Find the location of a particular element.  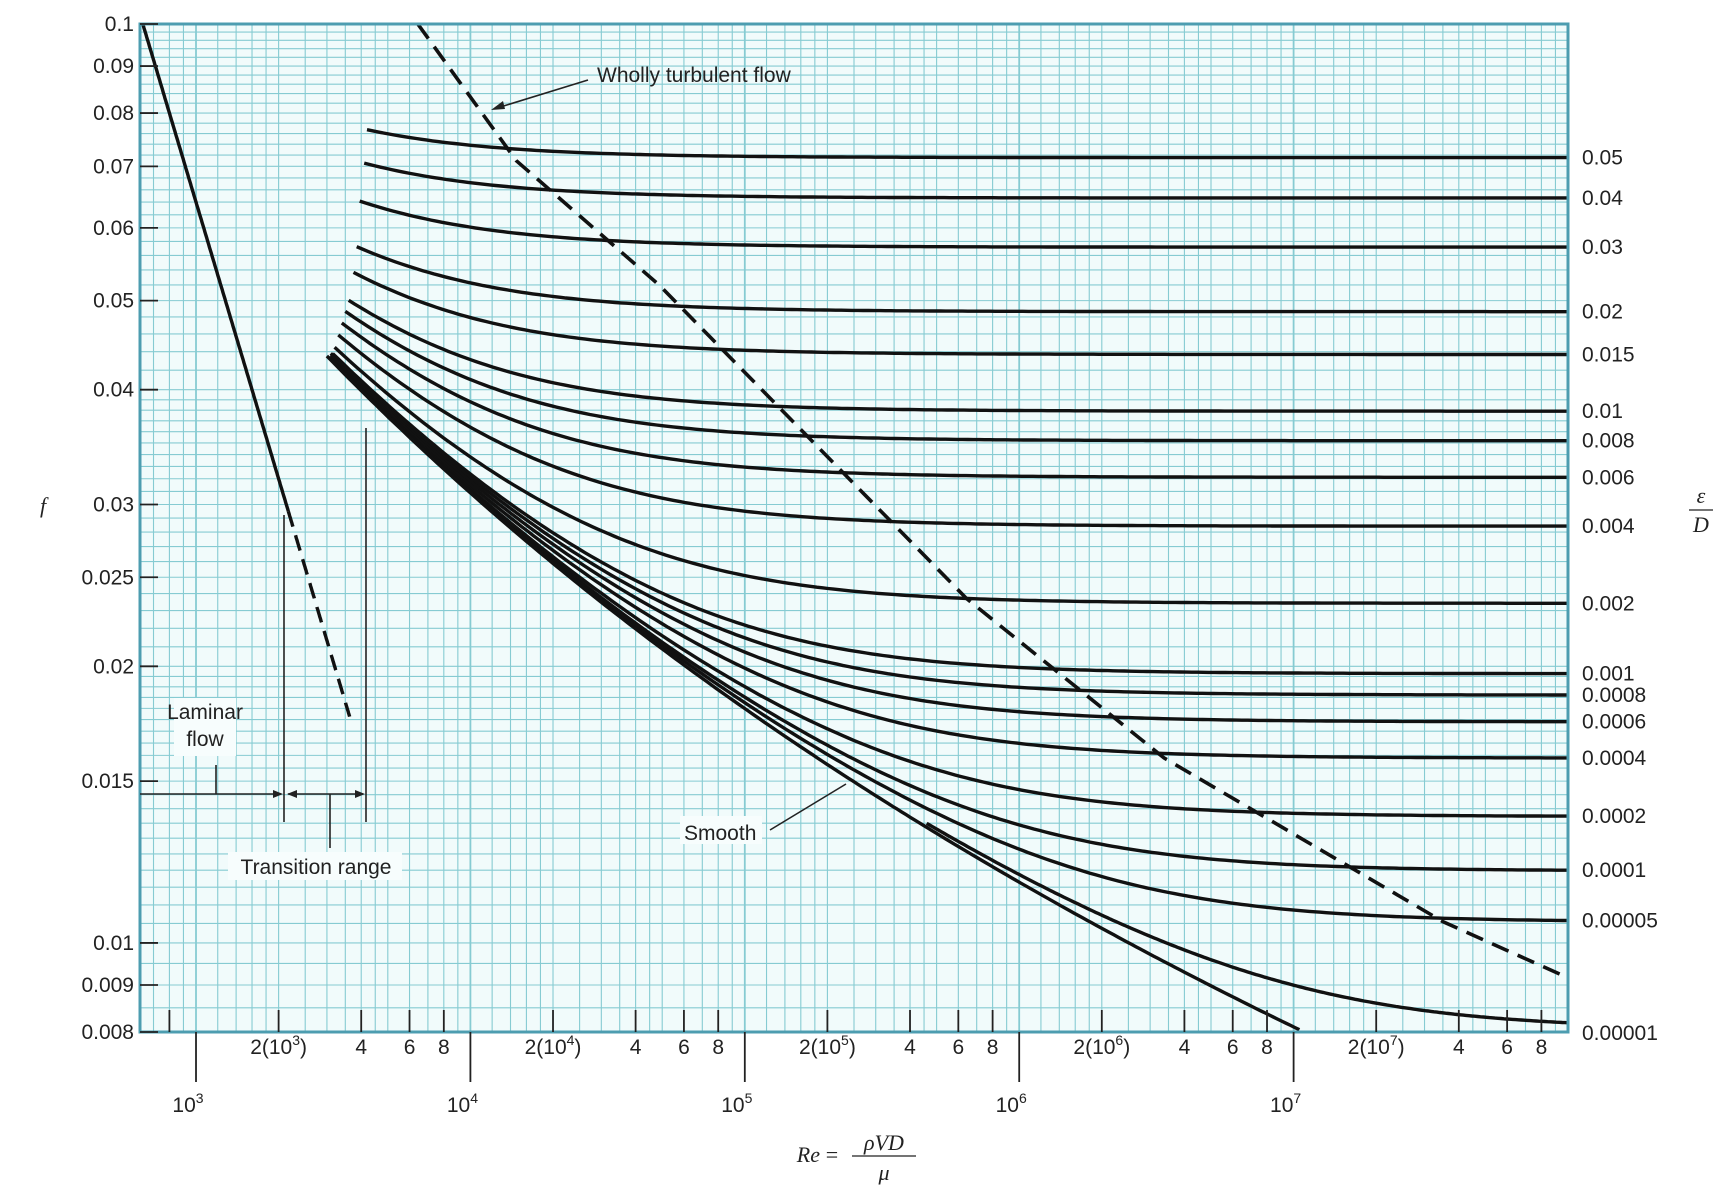

roughness-curve-0.006 is located at coordinates (954, 400).